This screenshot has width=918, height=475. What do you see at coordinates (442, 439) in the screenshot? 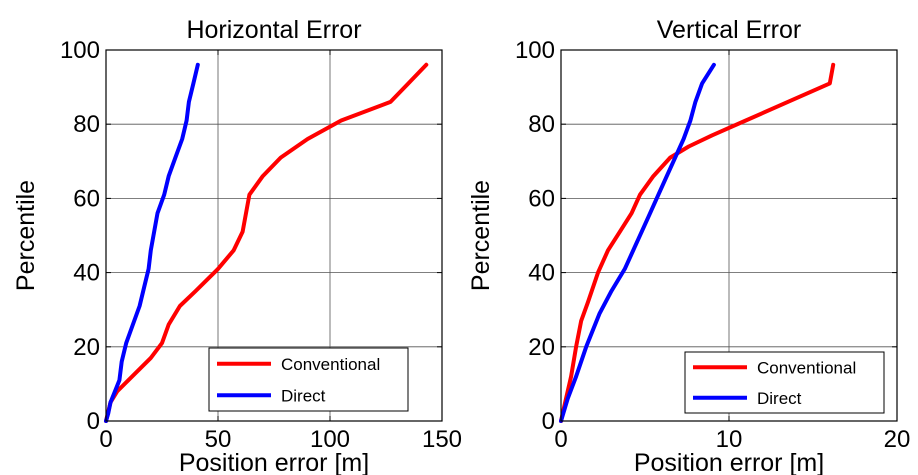
I see `x-tick-label: 150` at bounding box center [442, 439].